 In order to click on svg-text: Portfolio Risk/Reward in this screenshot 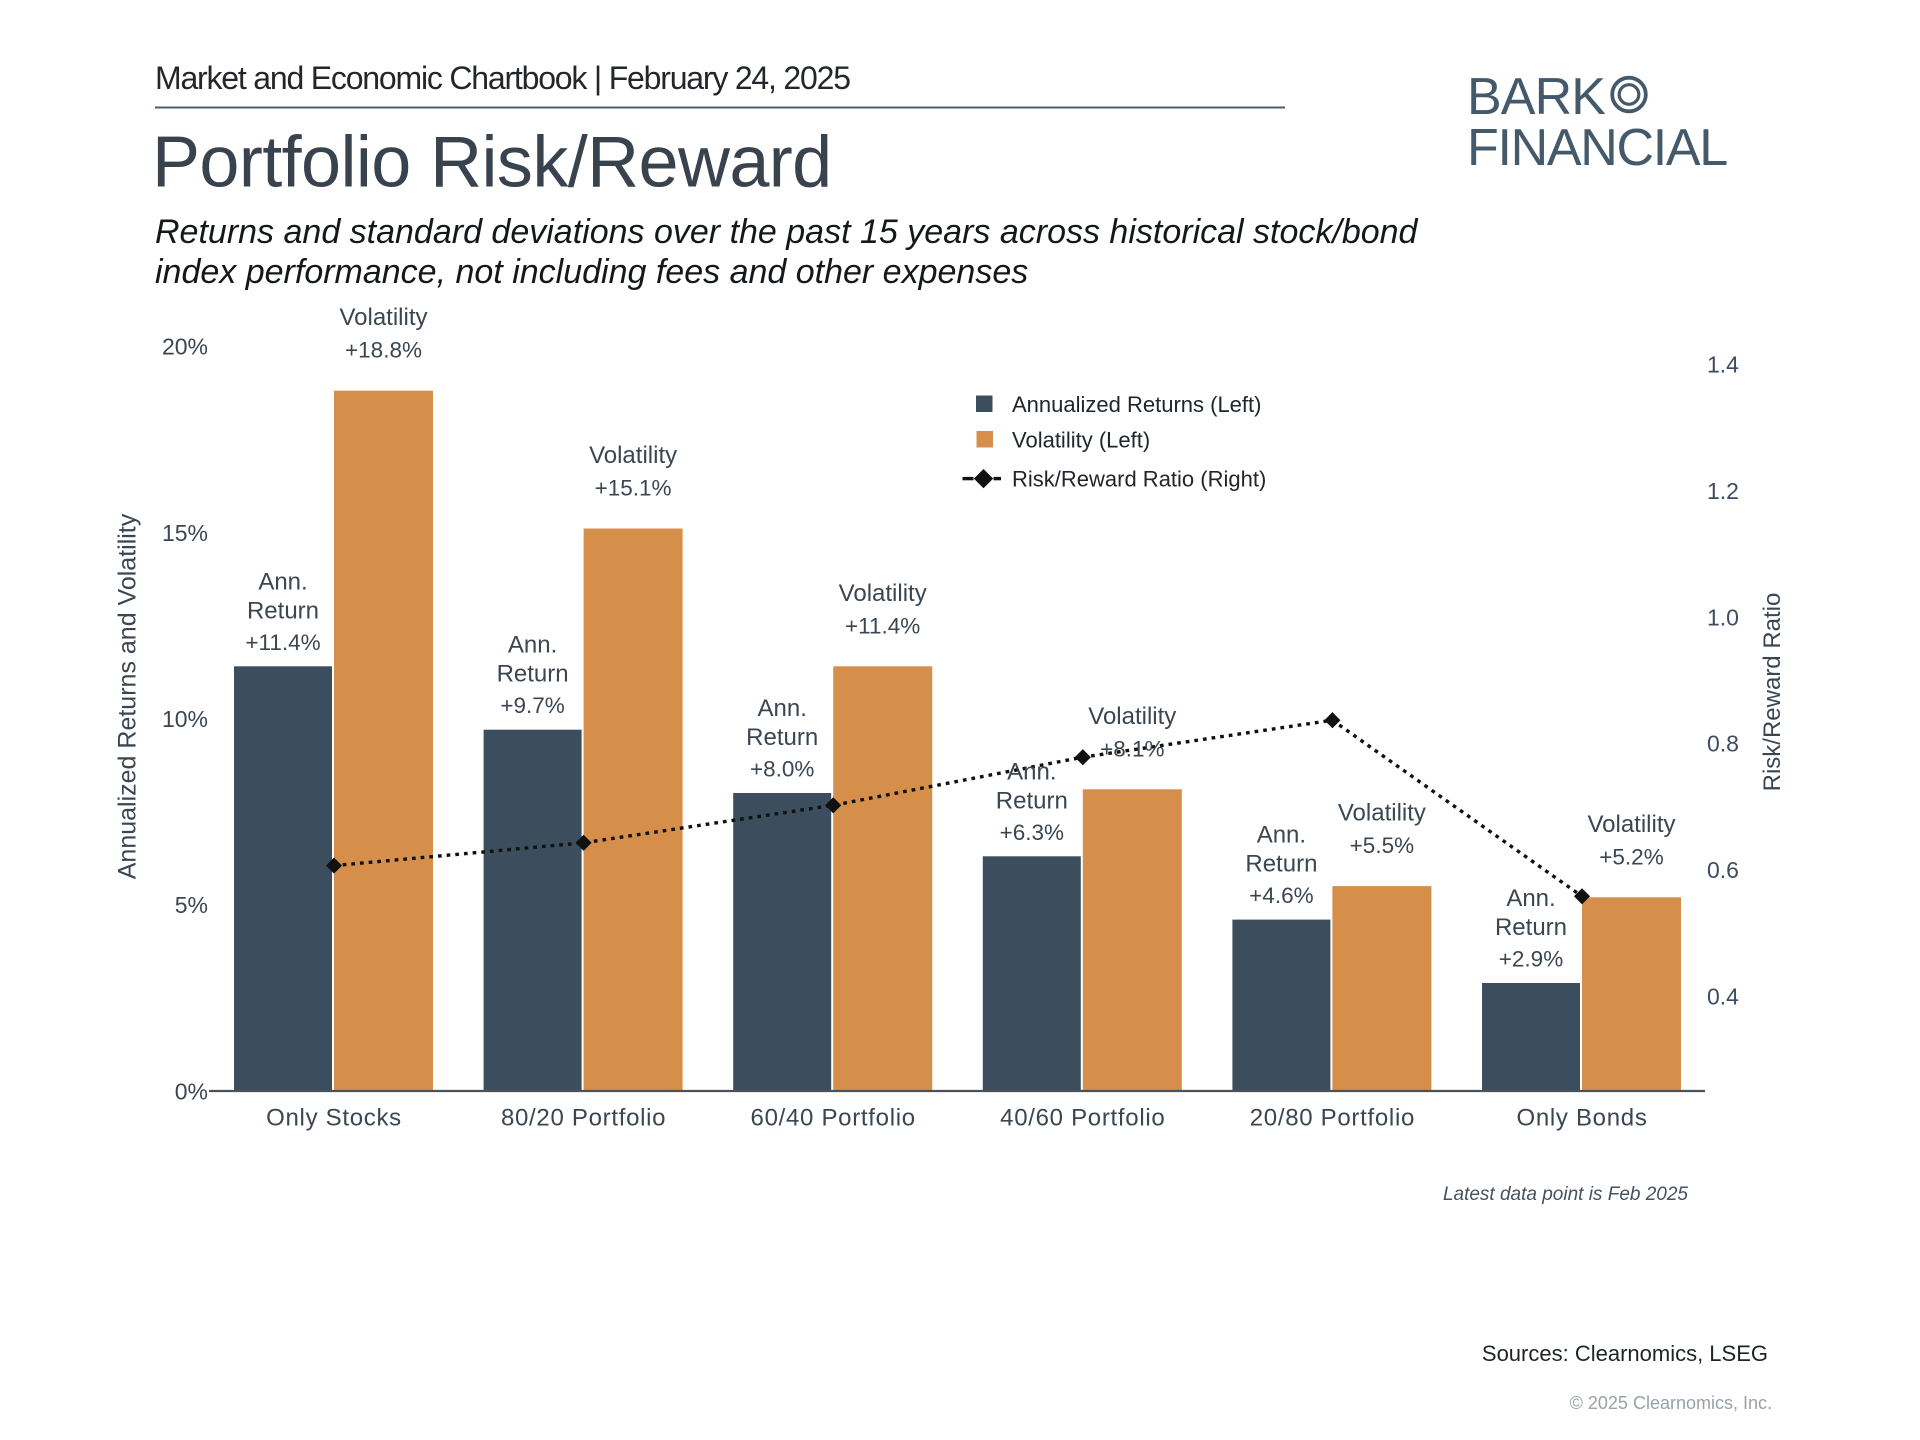, I will do `click(492, 163)`.